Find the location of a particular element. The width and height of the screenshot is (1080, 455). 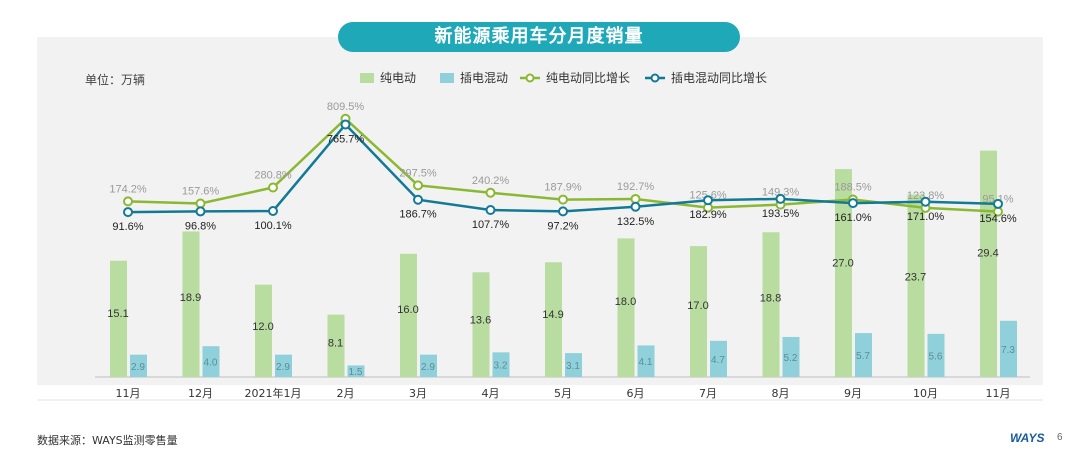

bev-bar-label: 12.0 is located at coordinates (262, 327).